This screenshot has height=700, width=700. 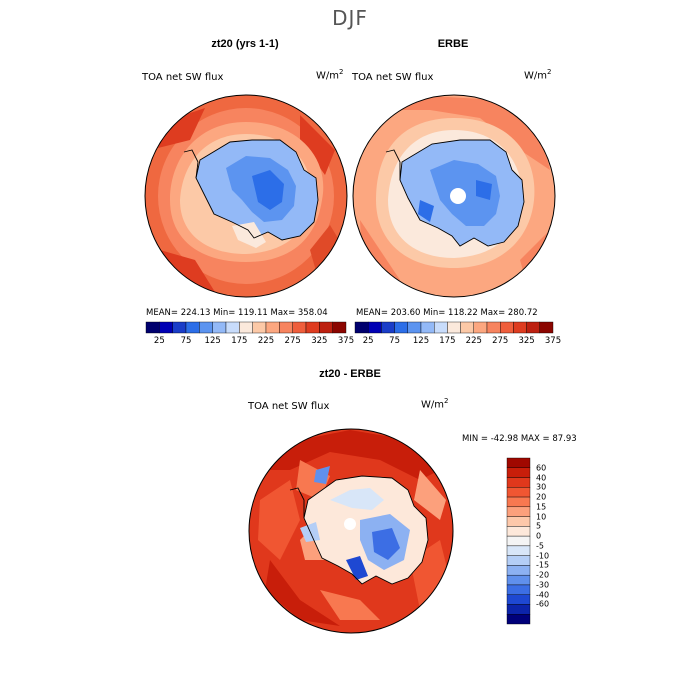 What do you see at coordinates (246, 196) in the screenshot?
I see `map-model` at bounding box center [246, 196].